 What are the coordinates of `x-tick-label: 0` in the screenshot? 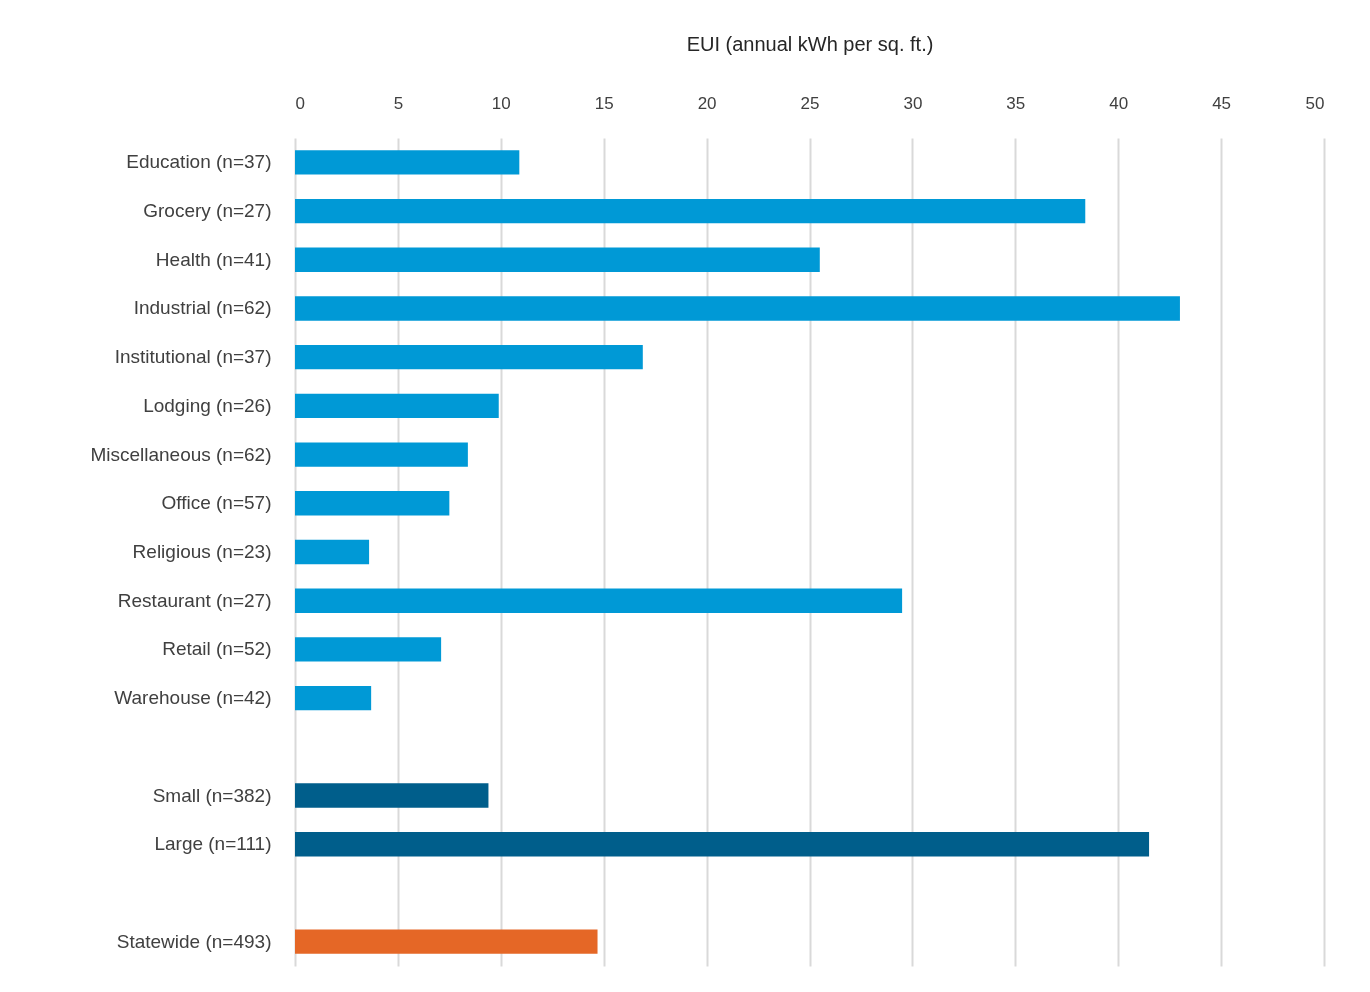 It's located at (300, 103).